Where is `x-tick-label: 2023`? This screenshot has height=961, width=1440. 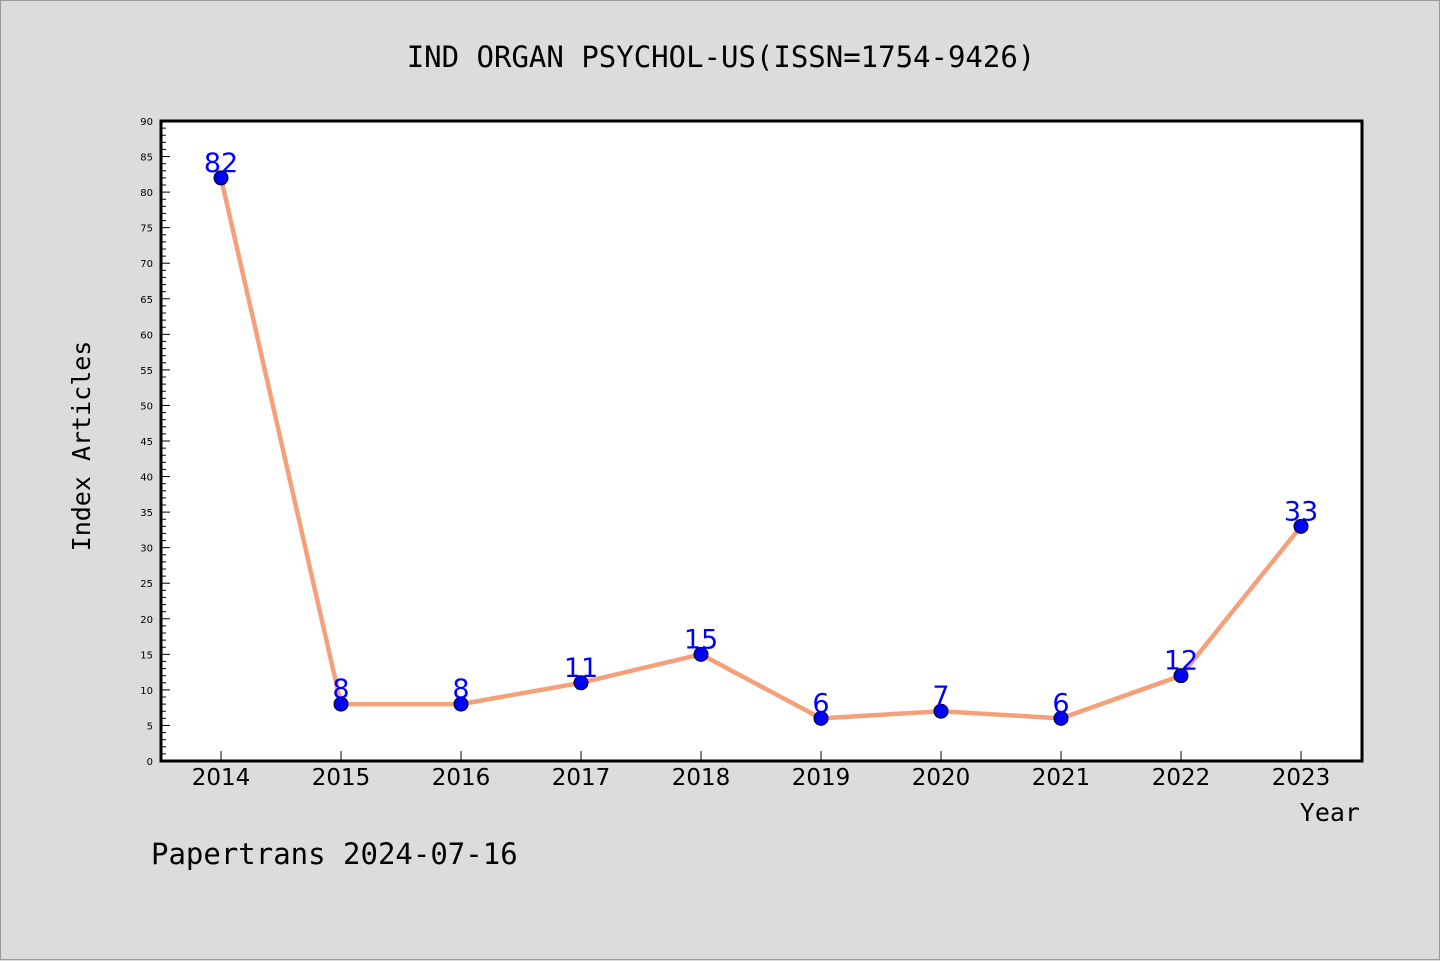 x-tick-label: 2023 is located at coordinates (1301, 778).